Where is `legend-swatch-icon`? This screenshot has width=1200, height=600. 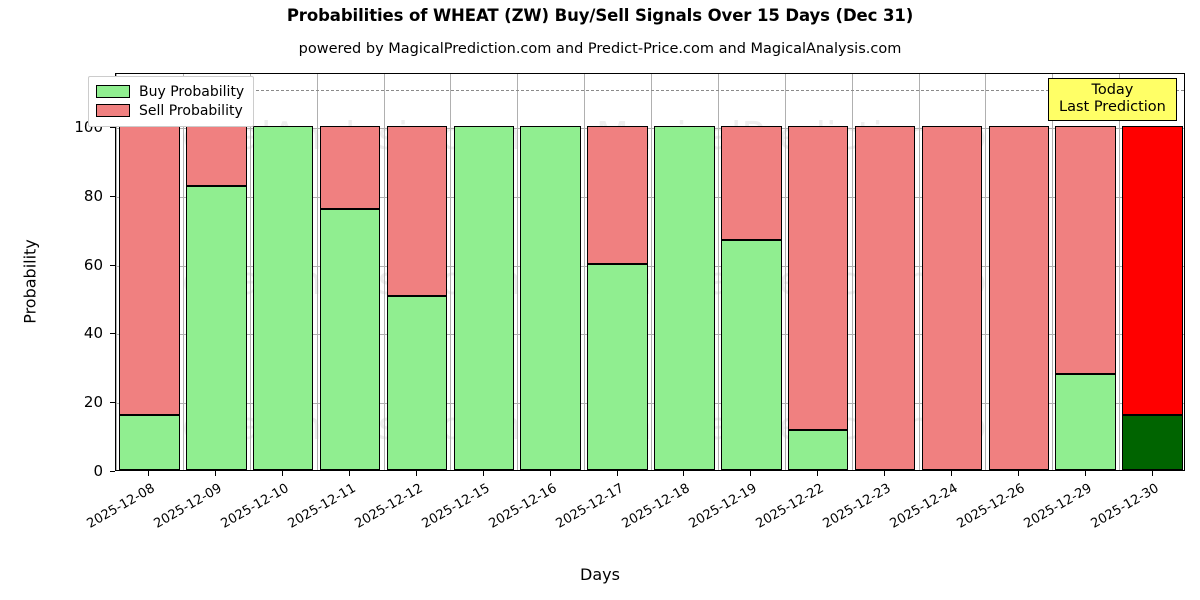 legend-swatch-icon is located at coordinates (113, 91).